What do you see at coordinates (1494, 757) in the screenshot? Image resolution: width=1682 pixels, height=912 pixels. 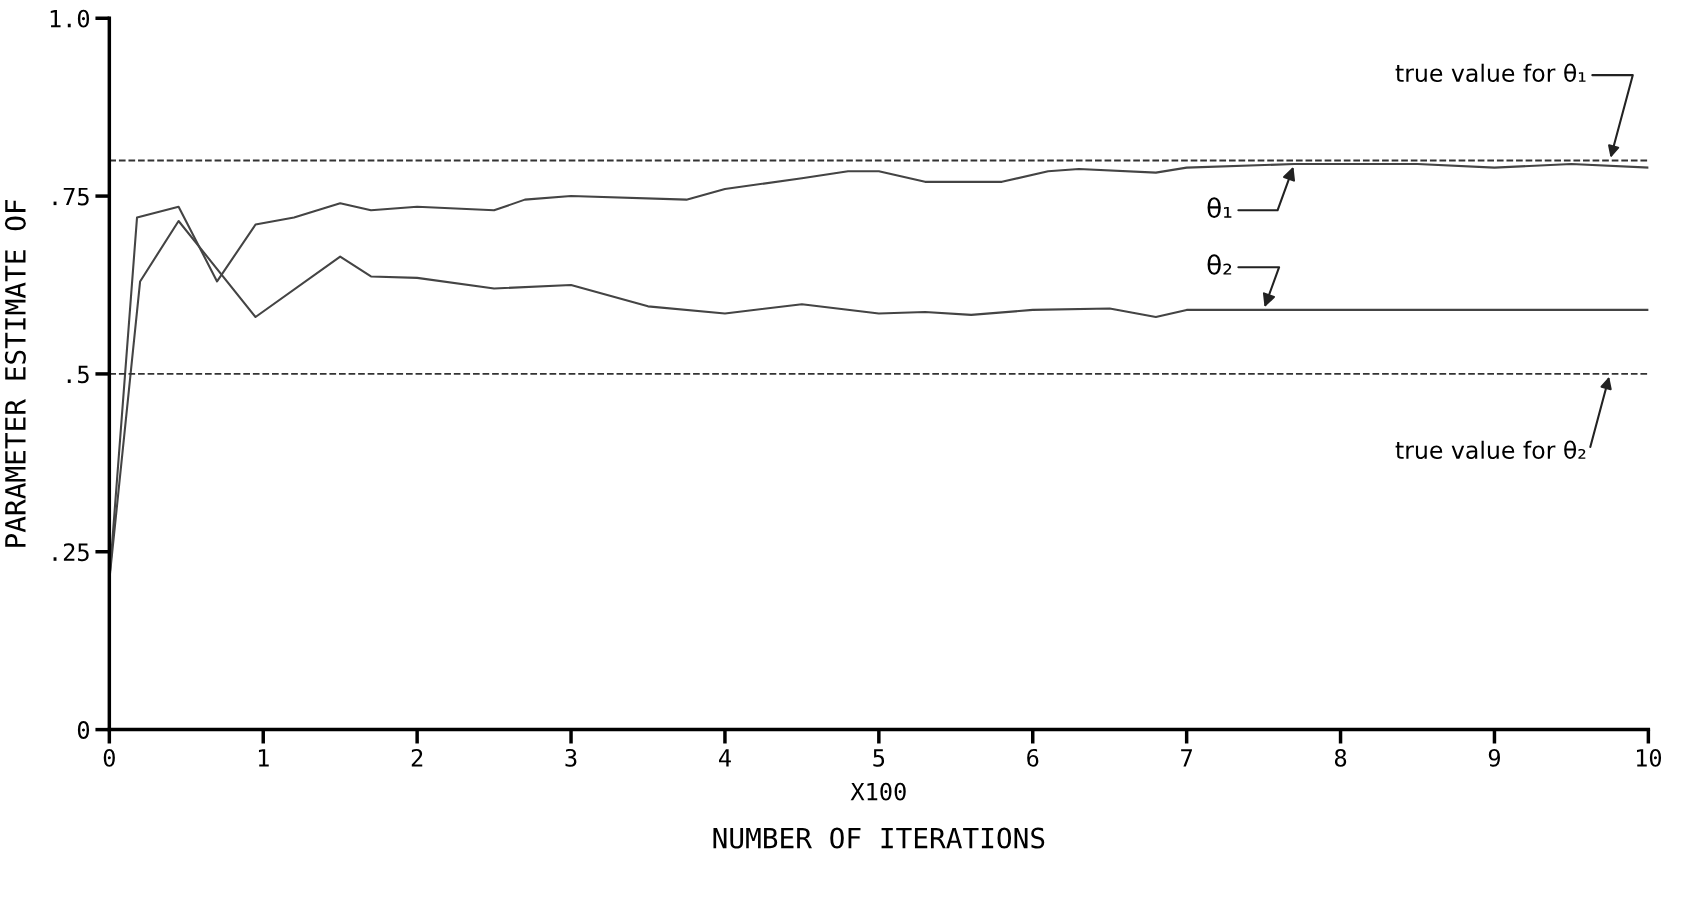 I see `x-tick-label: 9` at bounding box center [1494, 757].